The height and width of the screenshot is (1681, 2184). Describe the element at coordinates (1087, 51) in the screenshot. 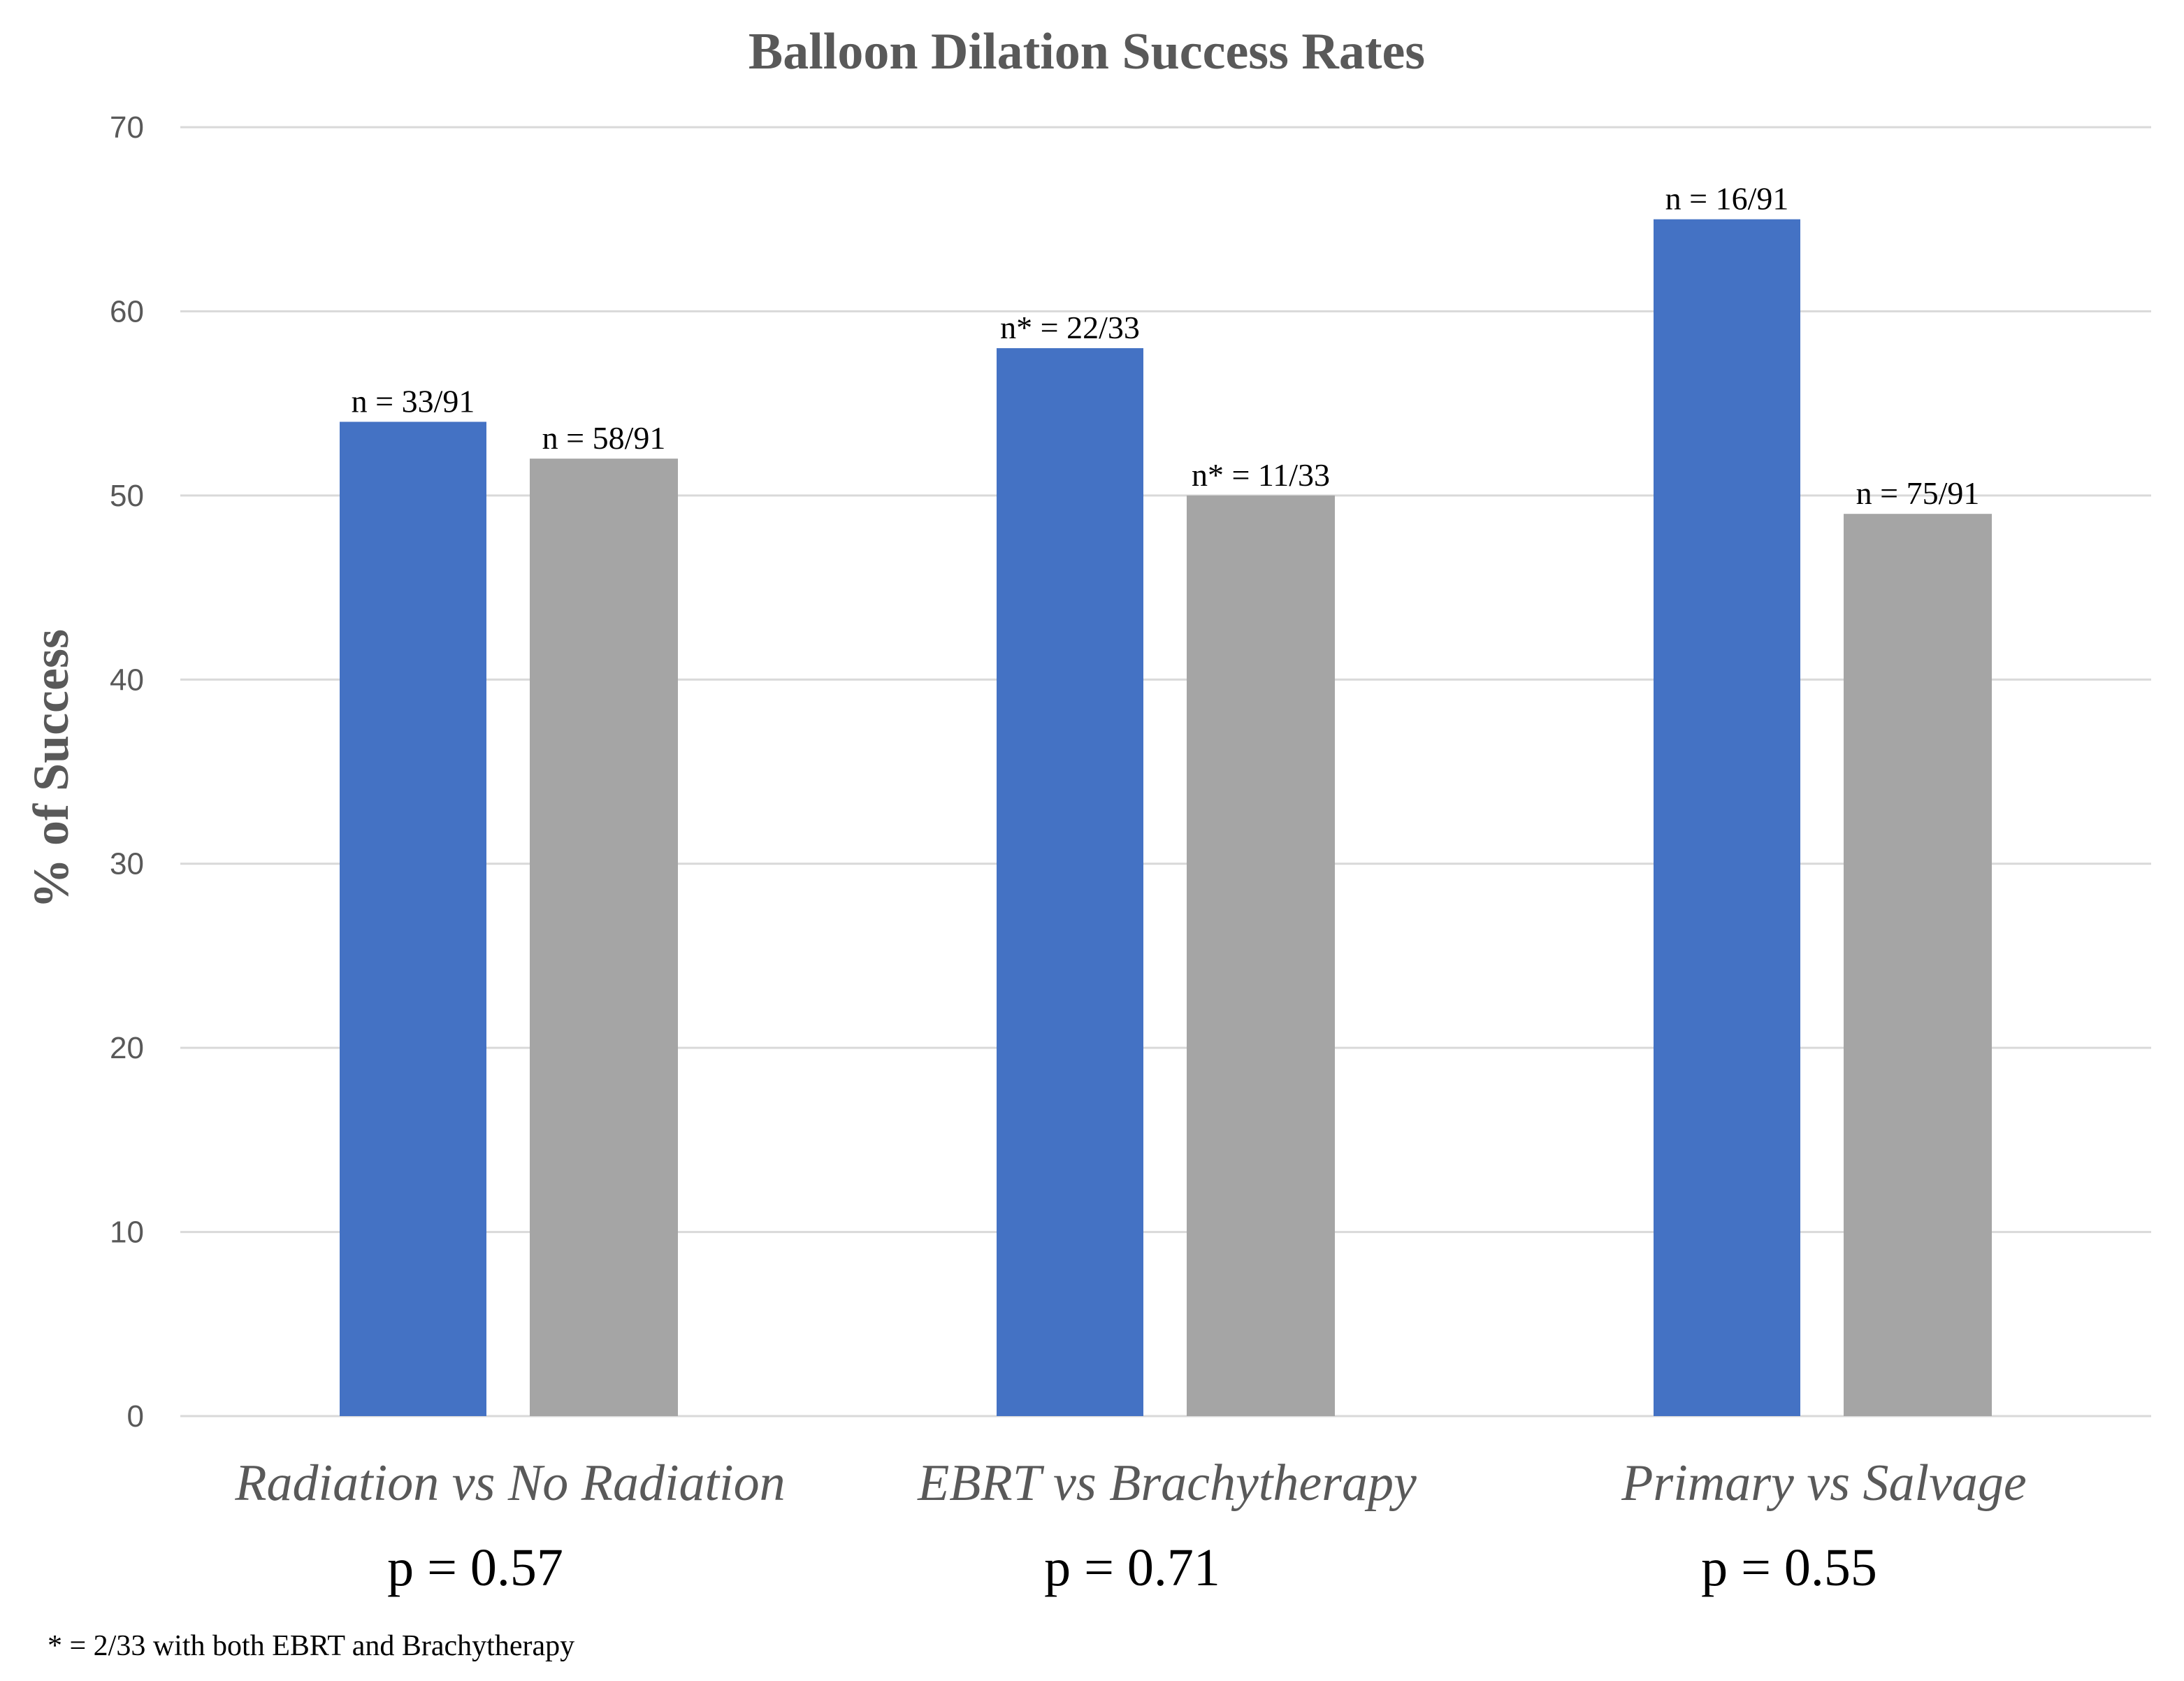

I see `chart-title: Balloon Dilation Success Rates` at that location.